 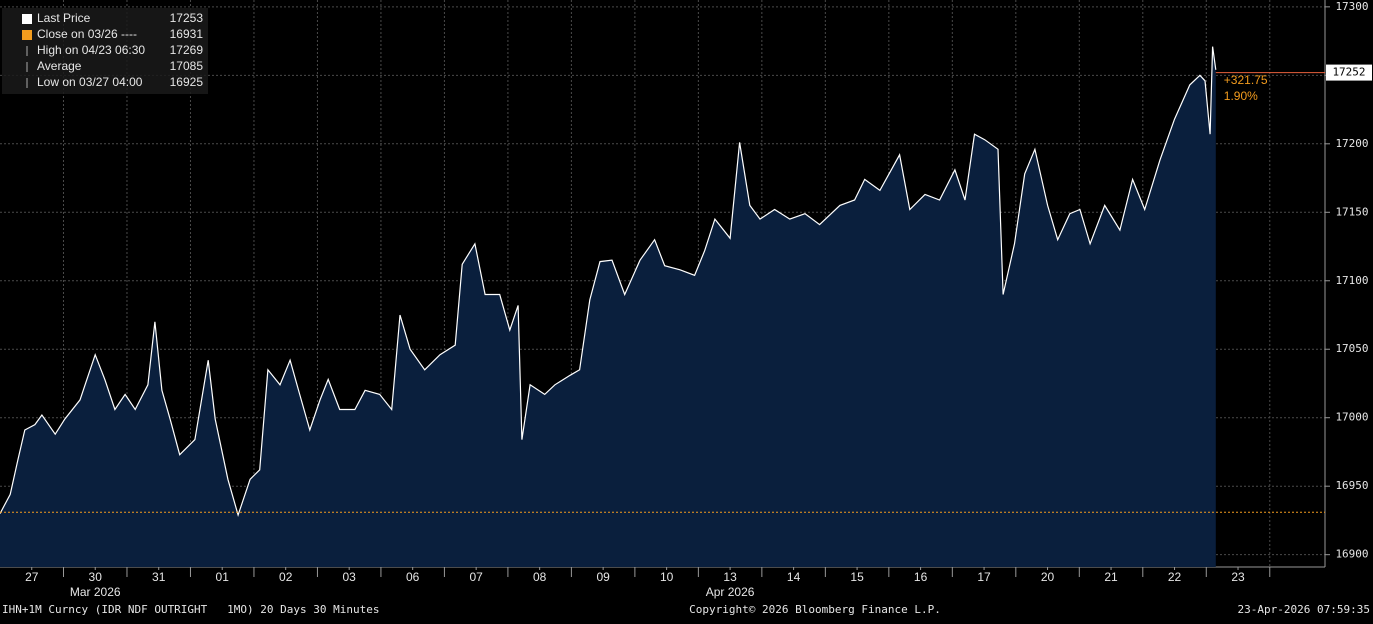 I want to click on footer-center: Copyright© 2026 Bloomberg Finance L.P., so click(x=815, y=609).